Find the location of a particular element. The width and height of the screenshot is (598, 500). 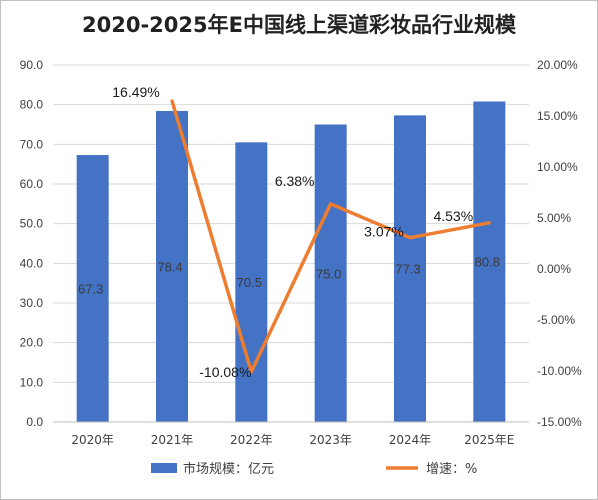

bar-value-label: 78.4 is located at coordinates (169, 267).